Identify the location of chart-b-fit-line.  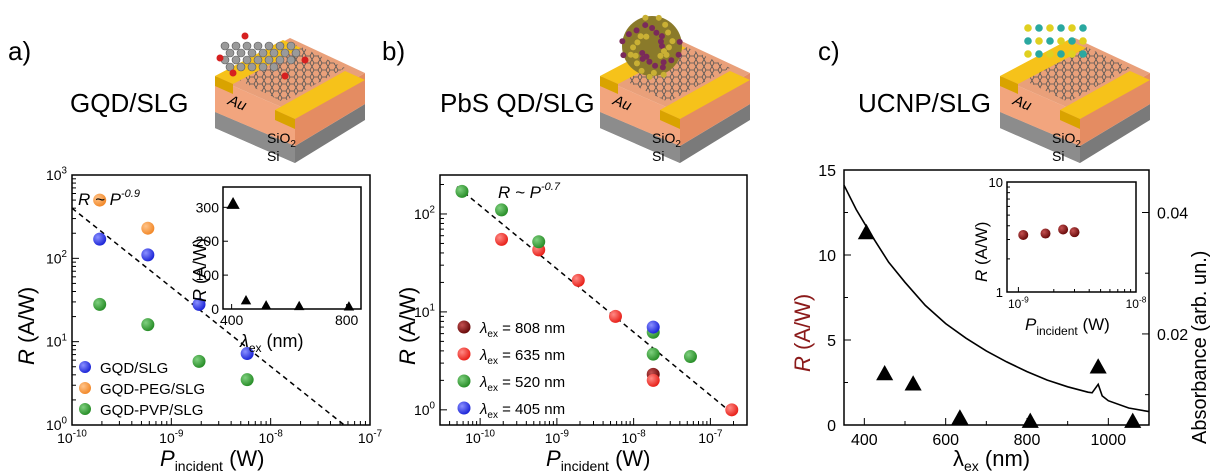
(595, 300).